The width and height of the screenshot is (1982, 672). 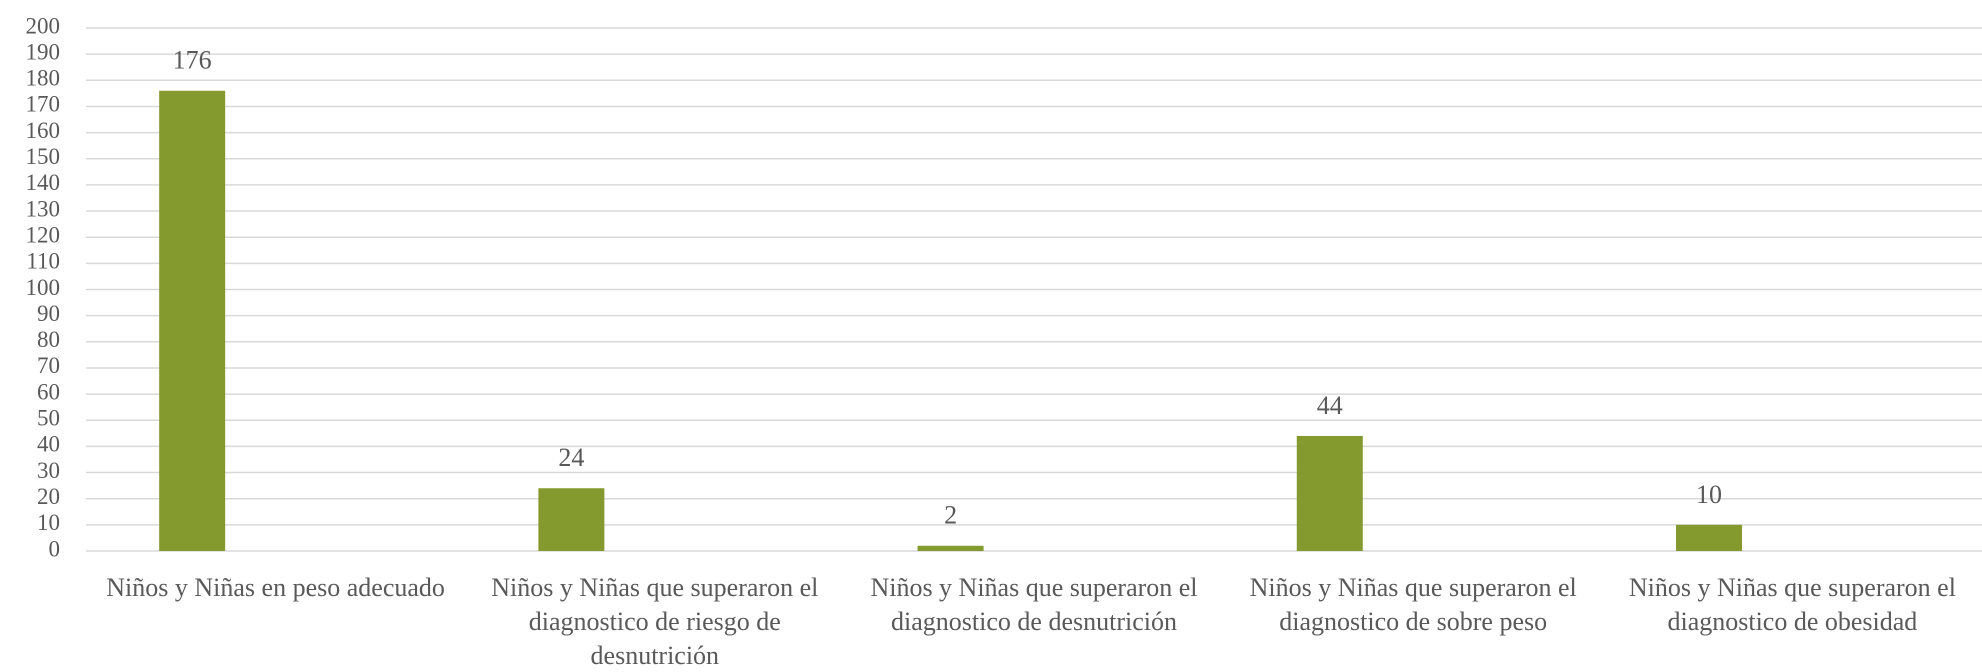 I want to click on y-tick-label: 40, so click(x=48, y=444).